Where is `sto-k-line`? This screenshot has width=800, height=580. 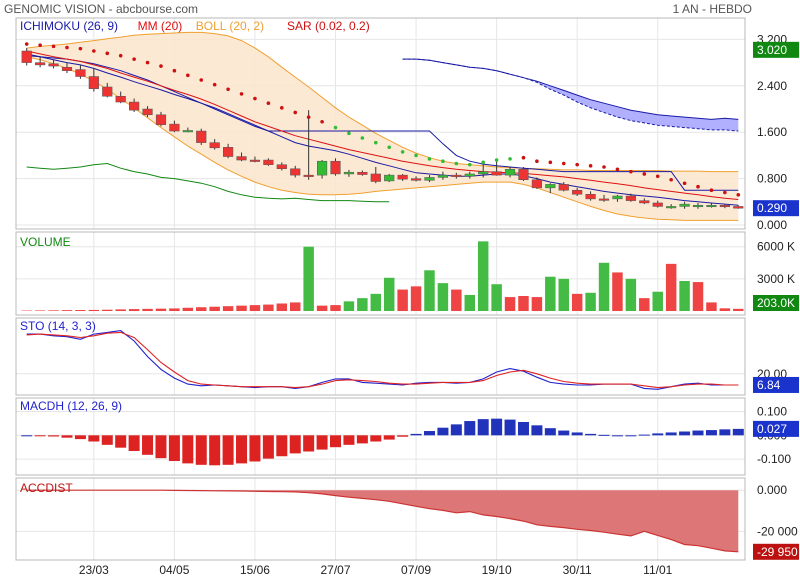
sto-k-line is located at coordinates (382, 360).